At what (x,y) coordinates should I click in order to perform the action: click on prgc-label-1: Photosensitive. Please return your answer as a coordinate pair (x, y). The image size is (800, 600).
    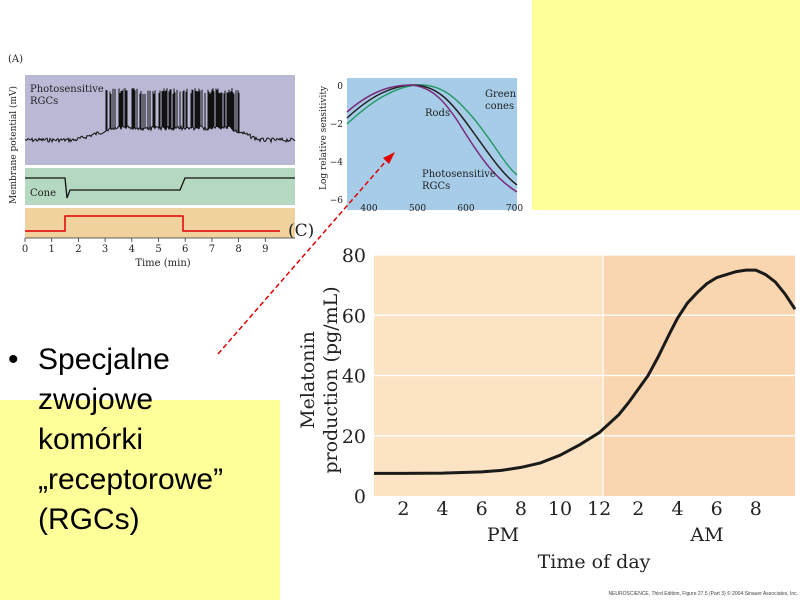
    Looking at the image, I should click on (459, 174).